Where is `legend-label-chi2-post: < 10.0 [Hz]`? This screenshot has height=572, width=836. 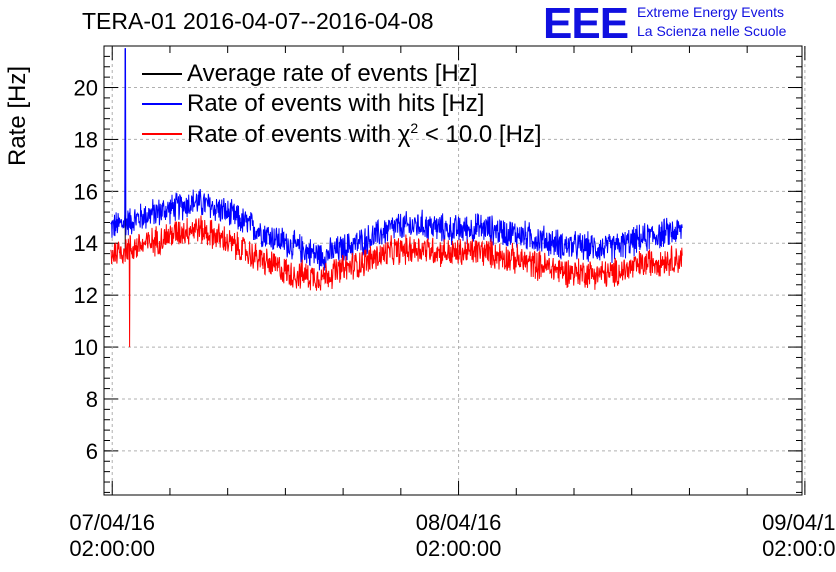 legend-label-chi2-post: < 10.0 [Hz] is located at coordinates (480, 134).